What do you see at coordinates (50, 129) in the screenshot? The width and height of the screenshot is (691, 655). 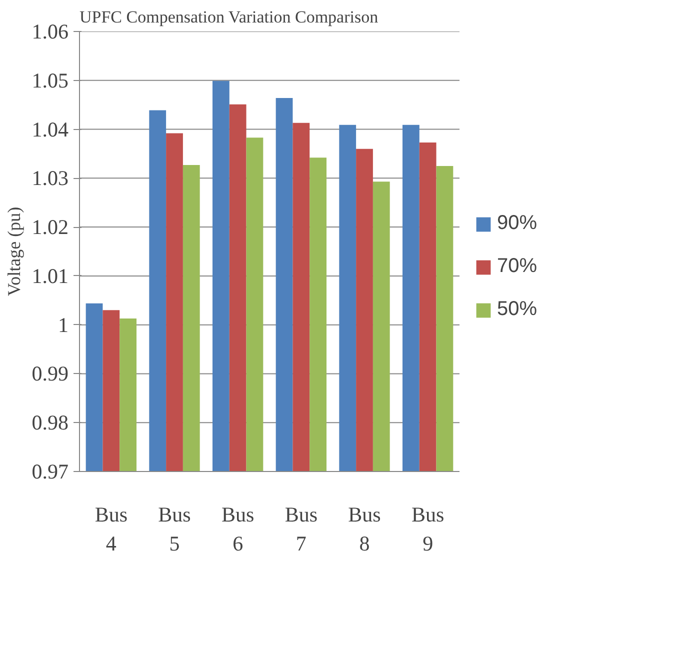 I see `y-tick-label: 1.04` at bounding box center [50, 129].